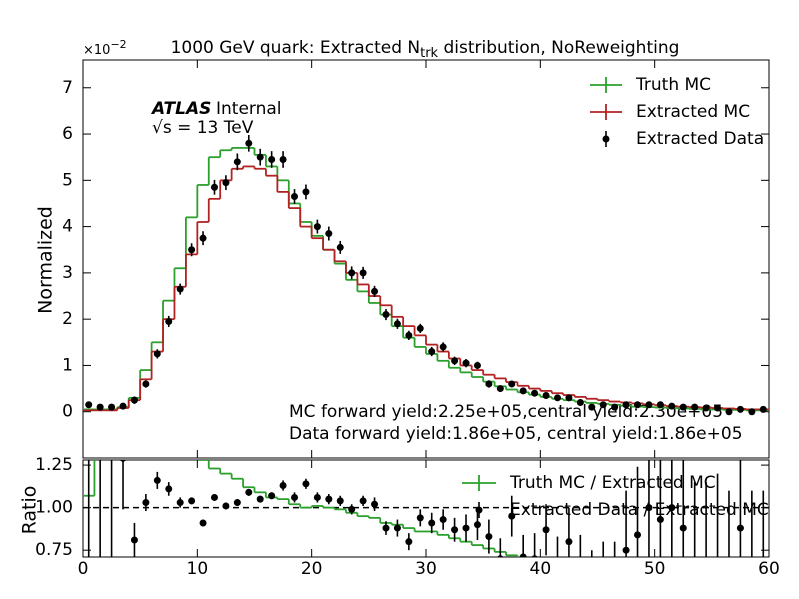 This screenshot has width=799, height=599. I want to click on legend-label: Extracted MC, so click(693, 112).